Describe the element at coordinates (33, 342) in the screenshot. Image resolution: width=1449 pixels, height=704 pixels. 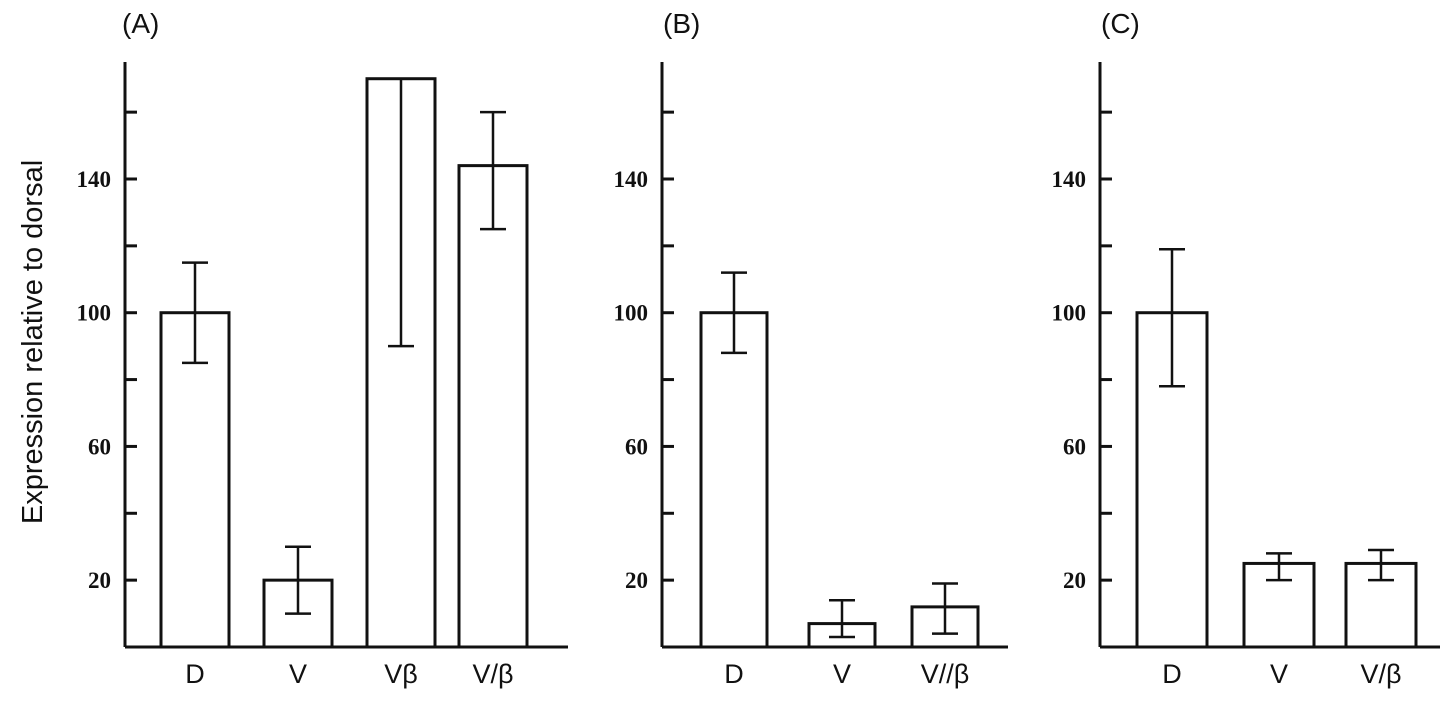
I see `y-axis-label: Expression relative to dorsal` at that location.